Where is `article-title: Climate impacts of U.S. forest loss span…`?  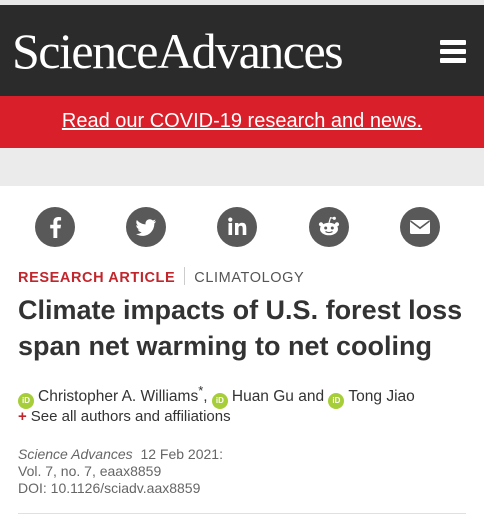
article-title: Climate impacts of U.S. forest loss span… is located at coordinates (240, 328).